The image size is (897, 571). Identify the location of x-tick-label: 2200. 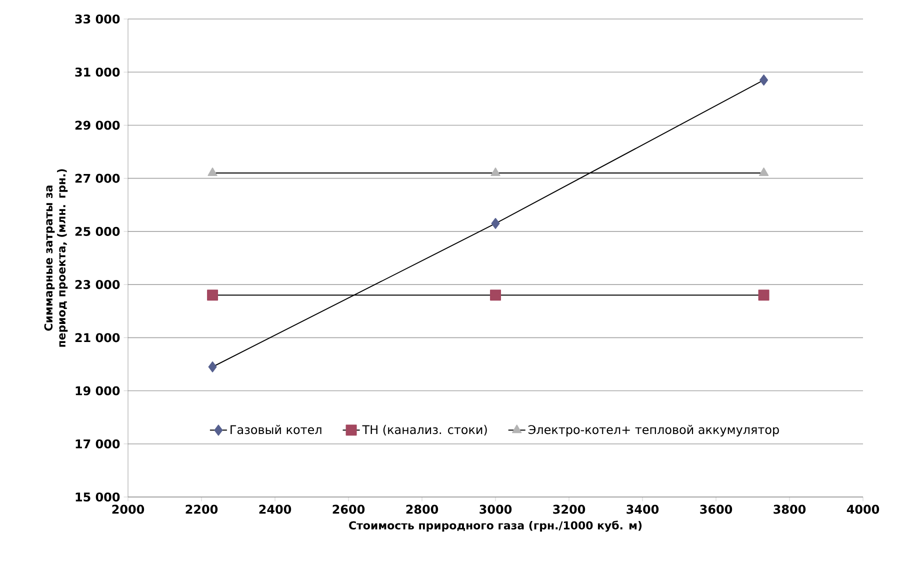
(202, 509).